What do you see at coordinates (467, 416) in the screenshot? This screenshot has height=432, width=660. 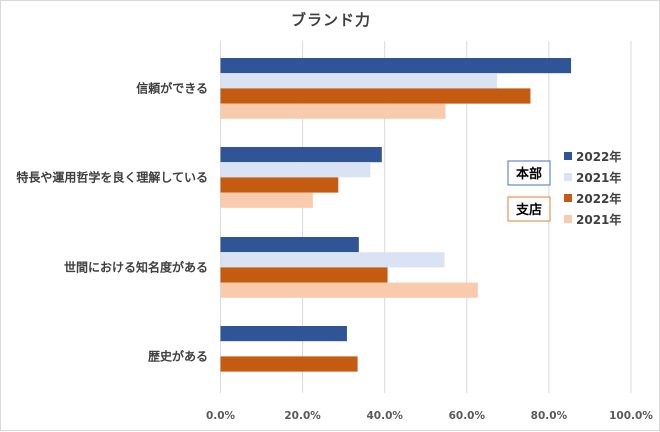 I see `x-tick-label: 60.0%` at bounding box center [467, 416].